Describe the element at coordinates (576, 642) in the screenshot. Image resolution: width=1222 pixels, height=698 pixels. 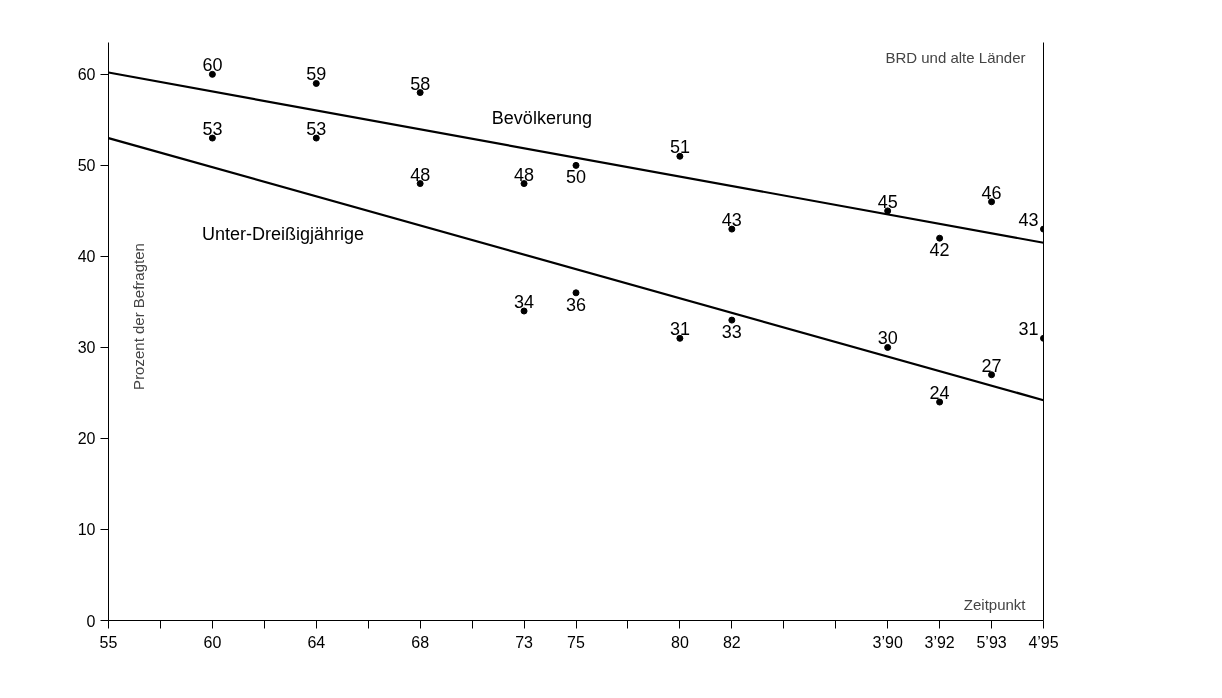
I see `x-tick-label: 75` at that location.